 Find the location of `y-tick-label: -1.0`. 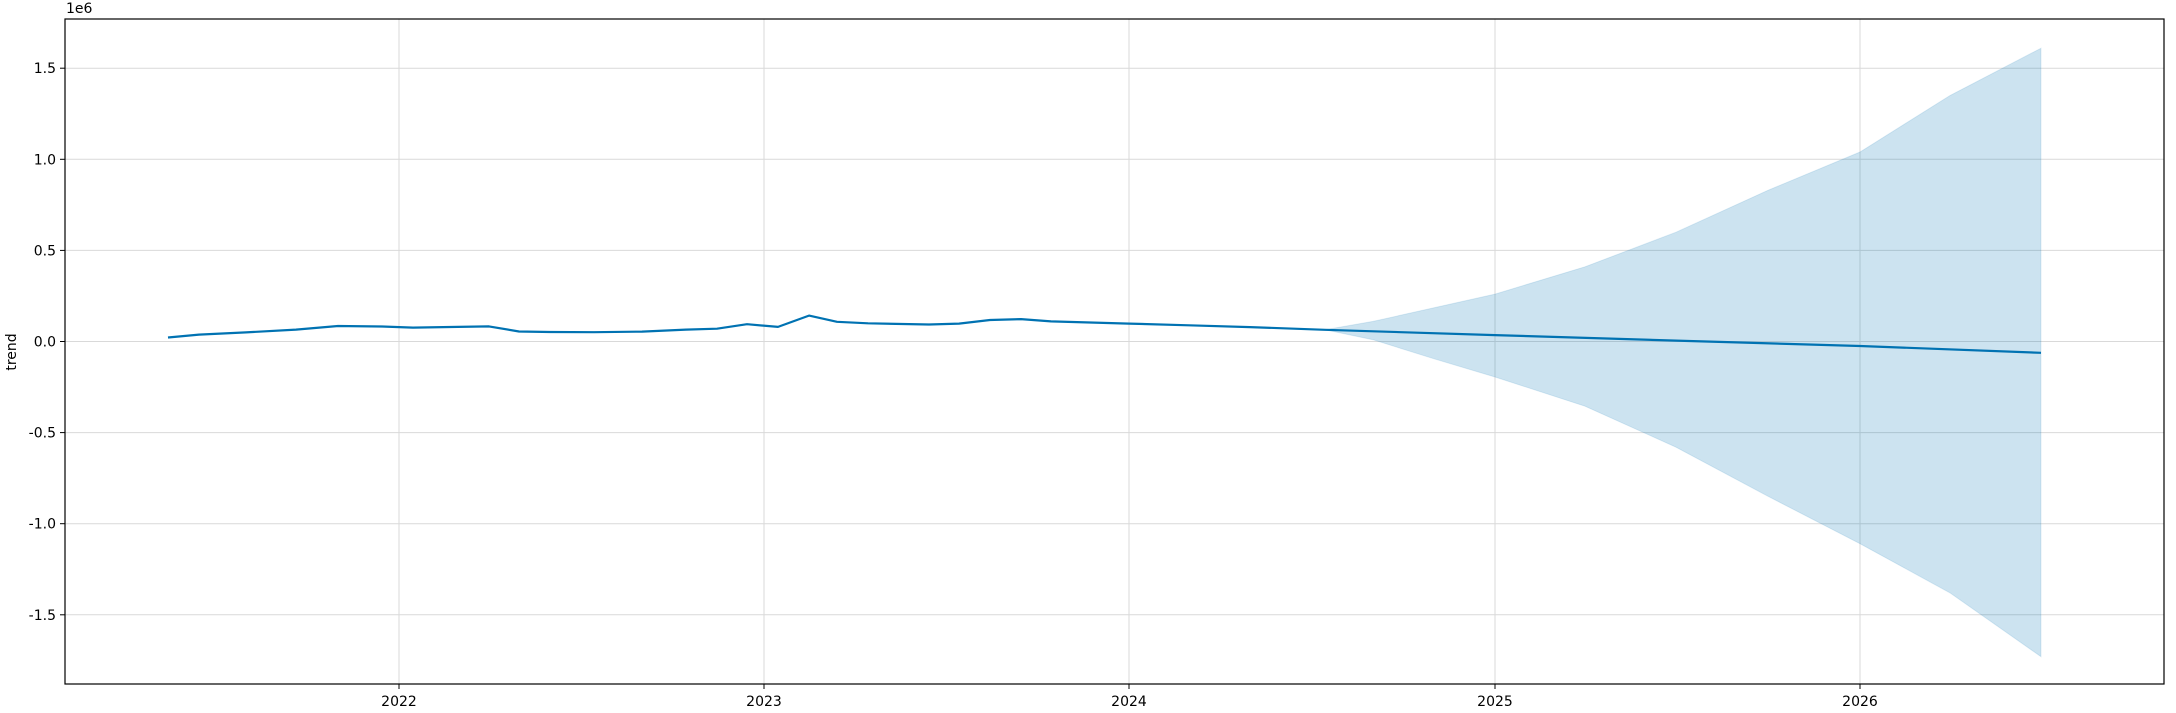

y-tick-label: -1.0 is located at coordinates (42, 525).